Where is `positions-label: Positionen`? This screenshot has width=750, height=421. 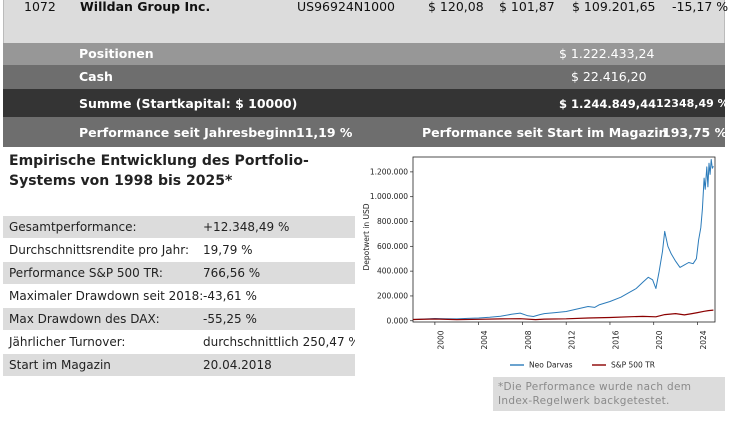 positions-label: Positionen is located at coordinates (116, 53).